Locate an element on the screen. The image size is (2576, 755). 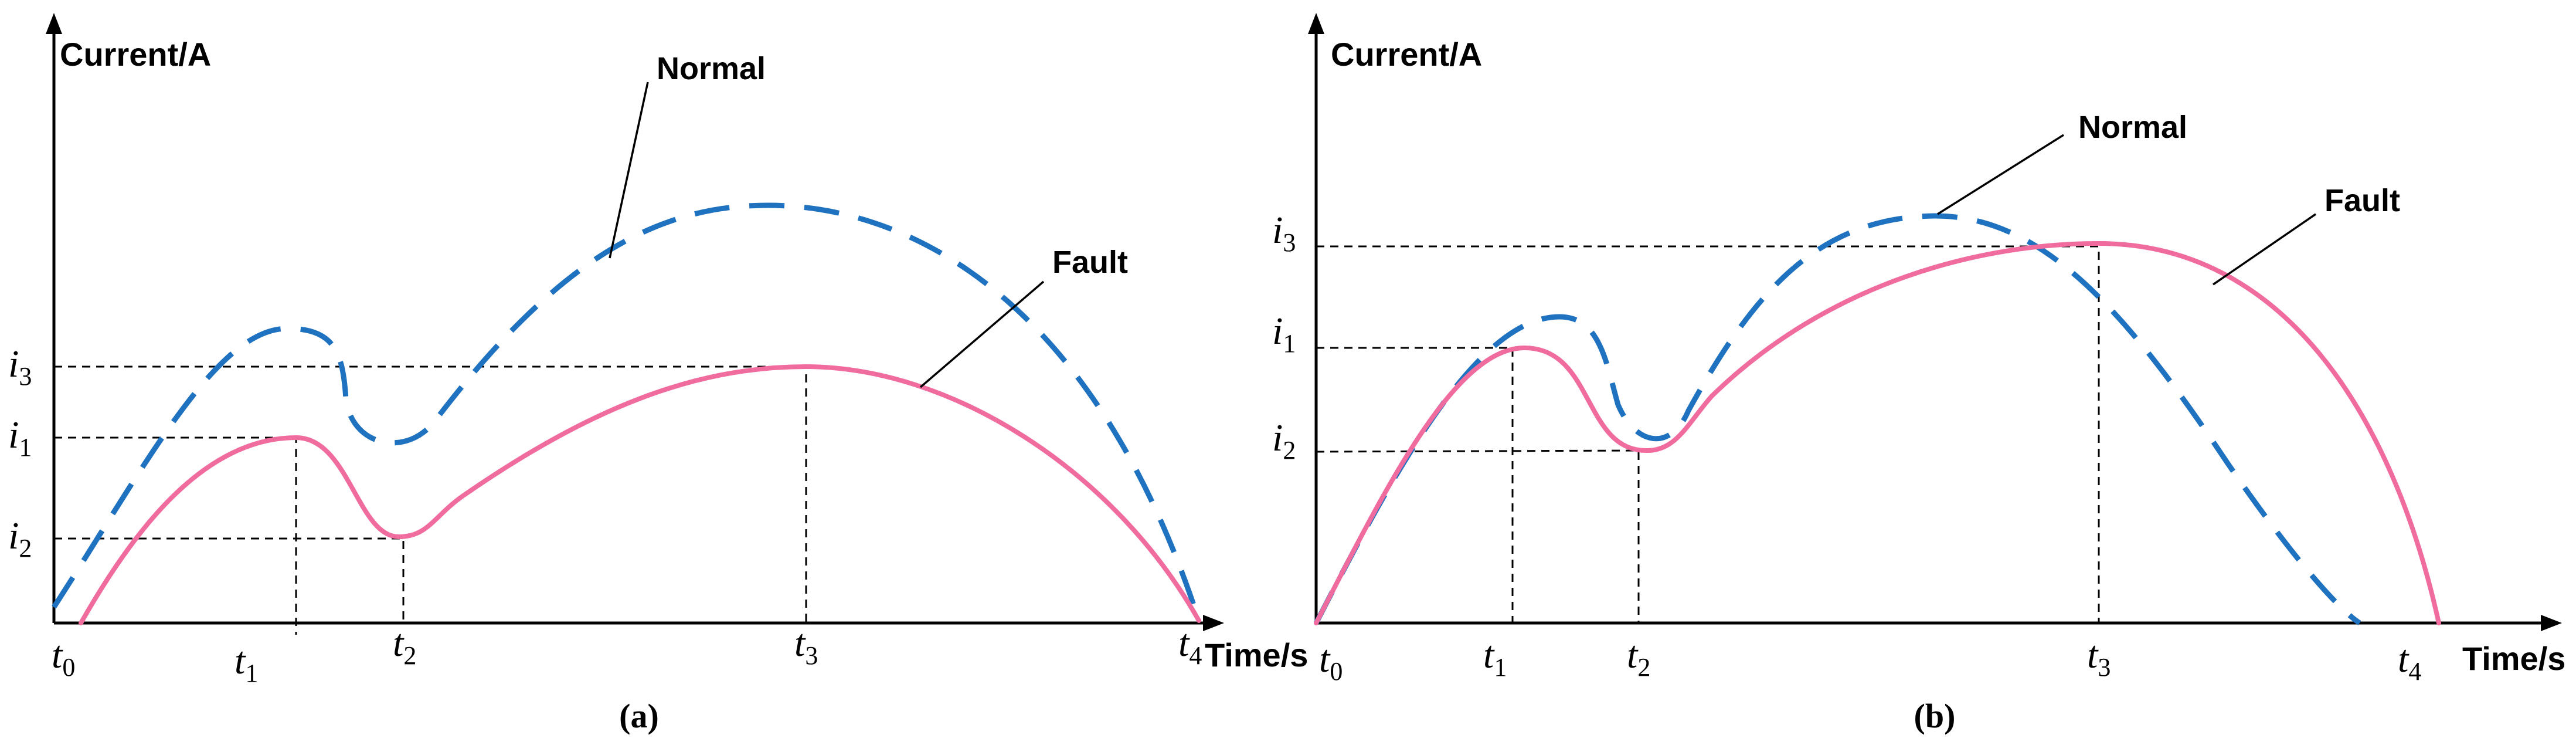
x-tick-t4-b: t4 is located at coordinates (2409, 662).